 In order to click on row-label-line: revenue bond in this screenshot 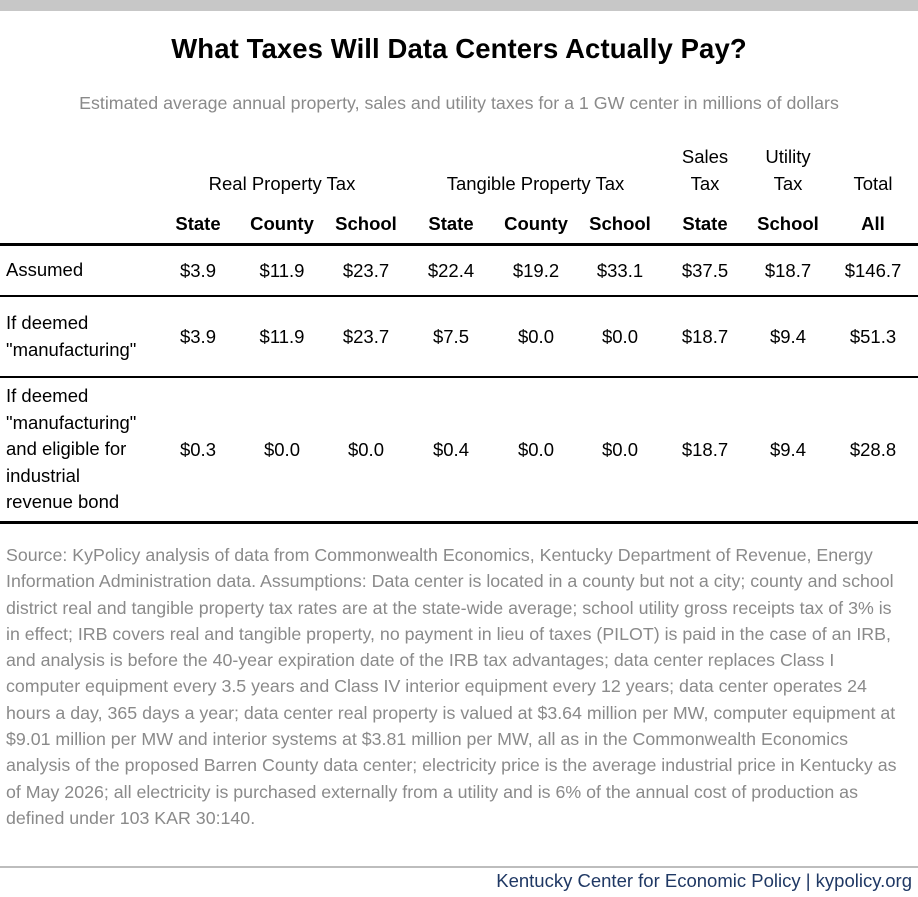, I will do `click(63, 502)`.